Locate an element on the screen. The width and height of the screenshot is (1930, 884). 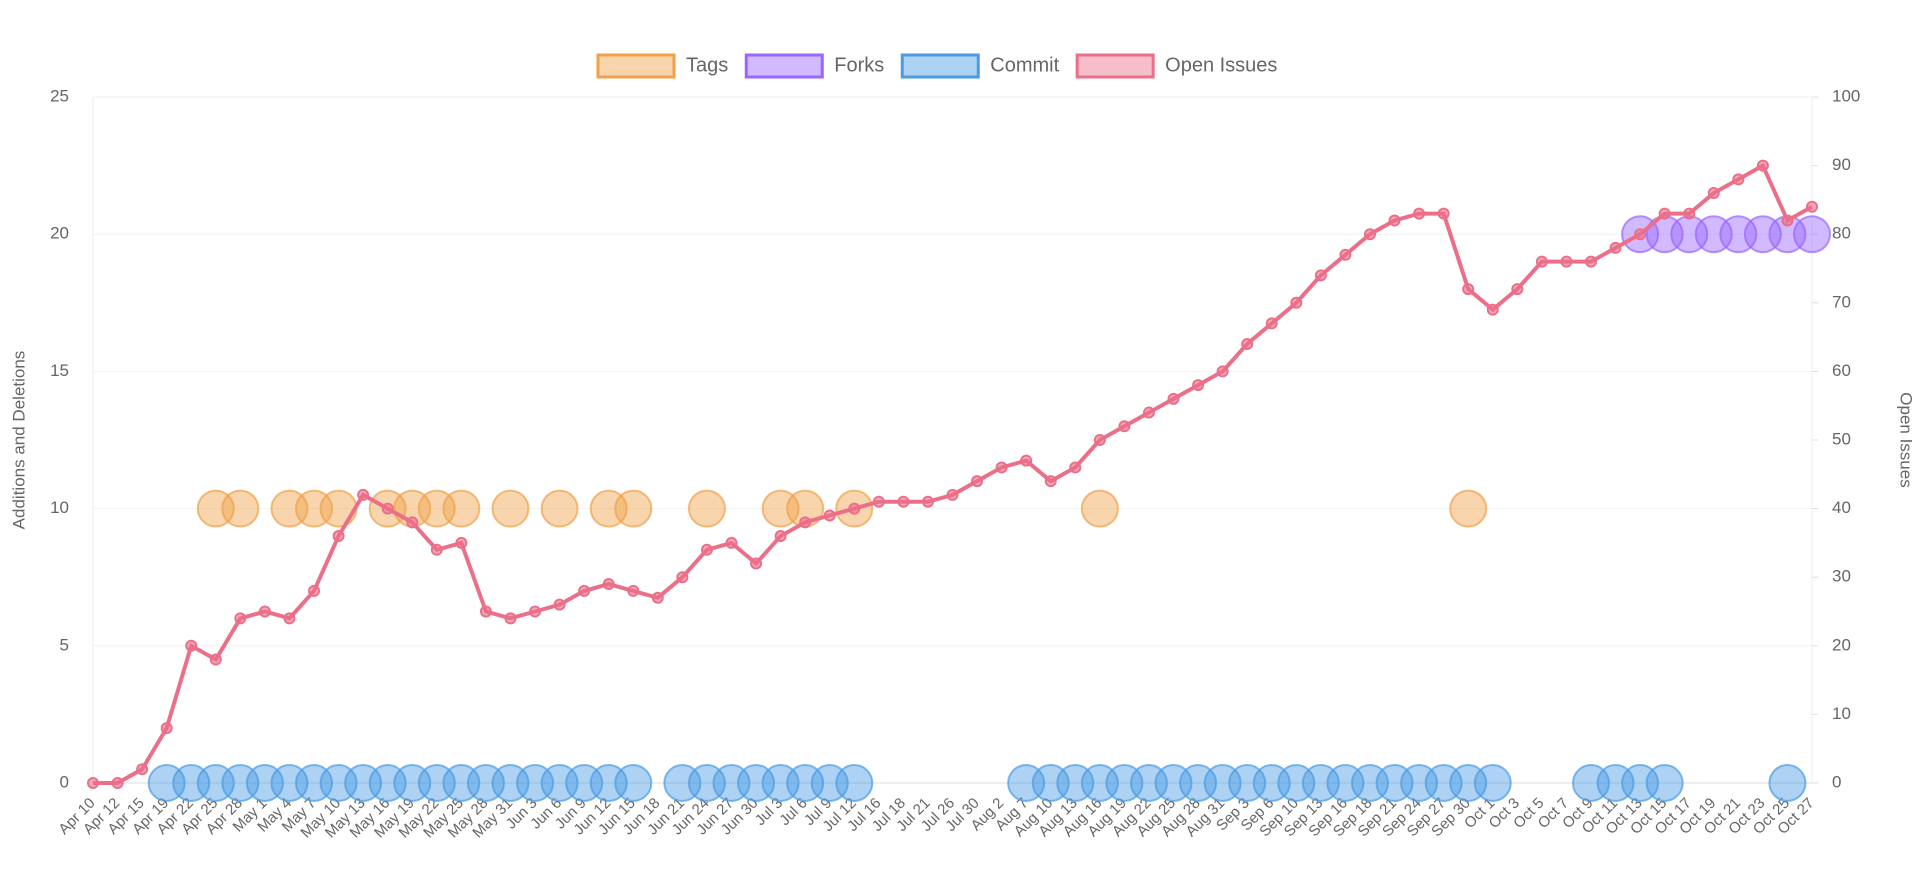
y-tick-label: 15 is located at coordinates (59, 370).